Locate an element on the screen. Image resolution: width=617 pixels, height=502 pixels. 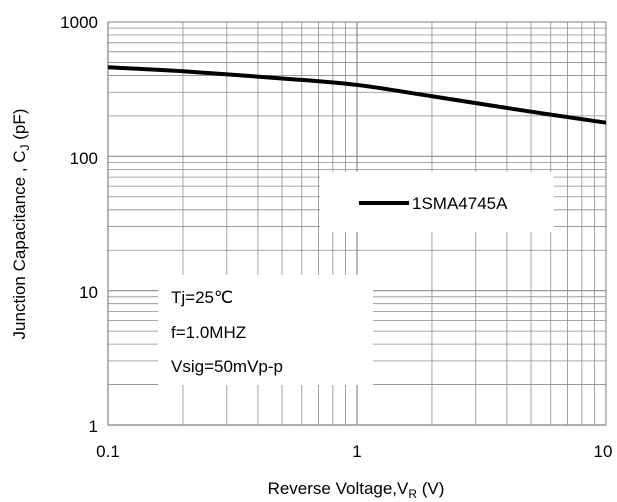
y-tick-label-1: 1 is located at coordinates (93, 426).